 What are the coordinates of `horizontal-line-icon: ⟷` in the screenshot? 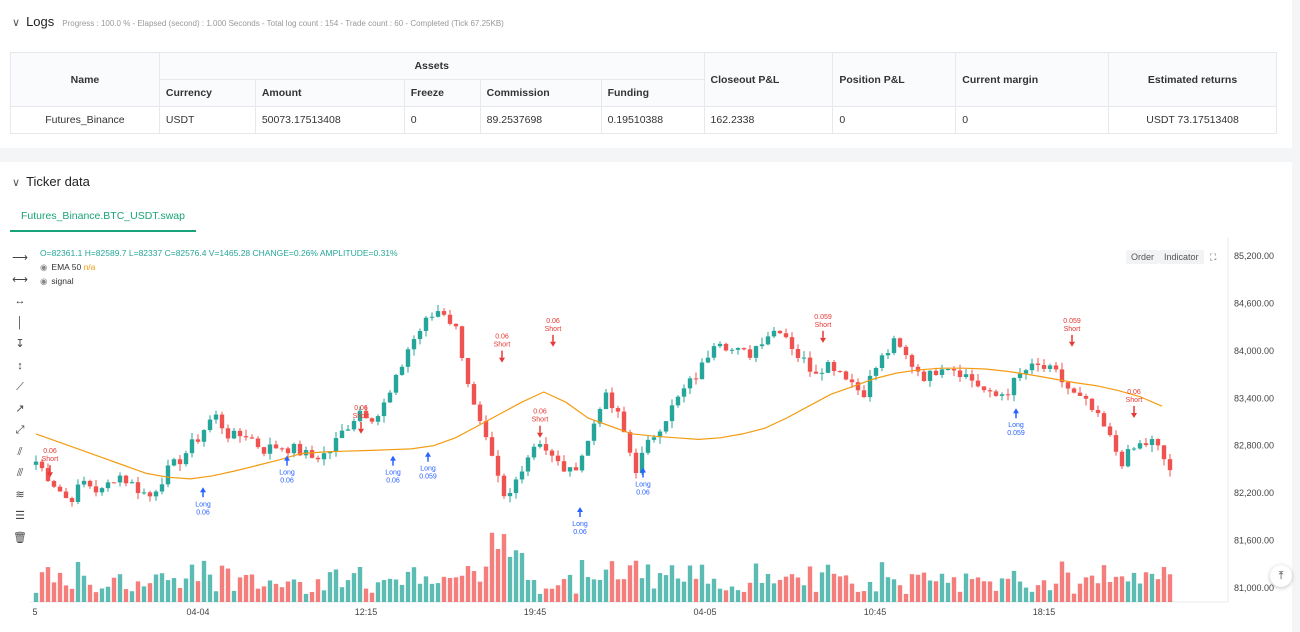 It's located at (20, 279).